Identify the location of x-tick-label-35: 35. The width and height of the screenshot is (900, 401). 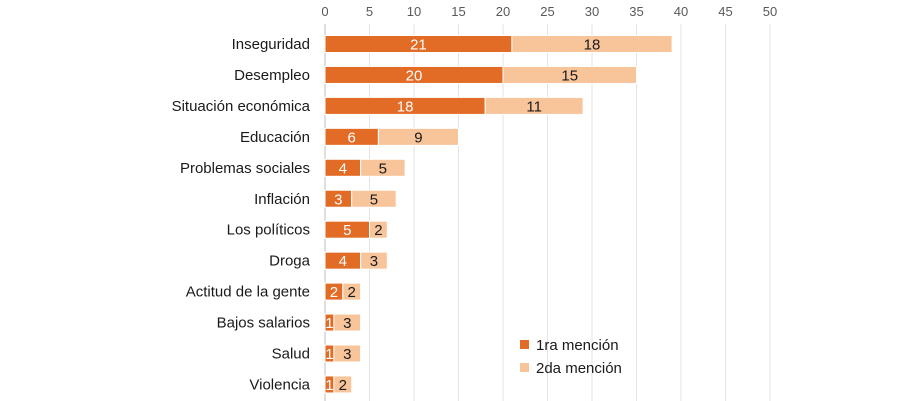
(636, 11).